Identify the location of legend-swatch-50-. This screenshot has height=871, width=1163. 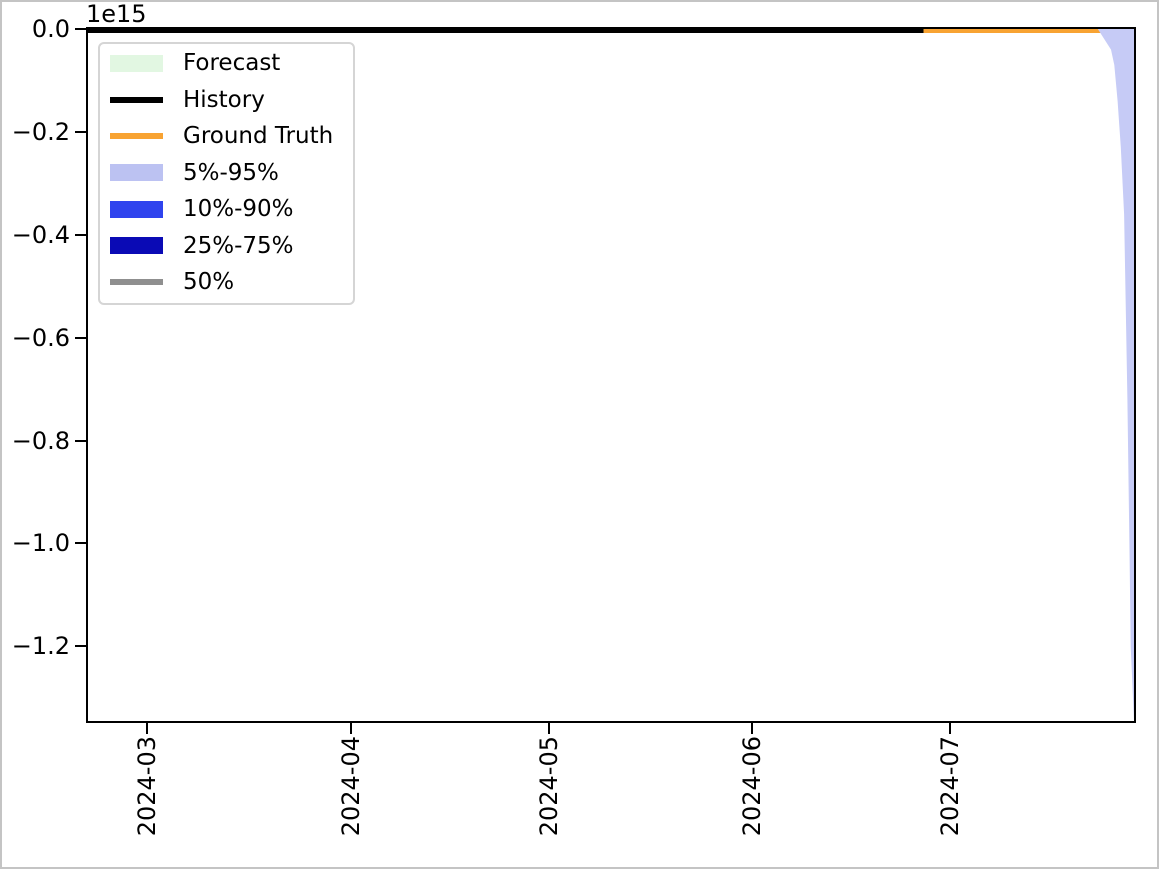
(136, 282).